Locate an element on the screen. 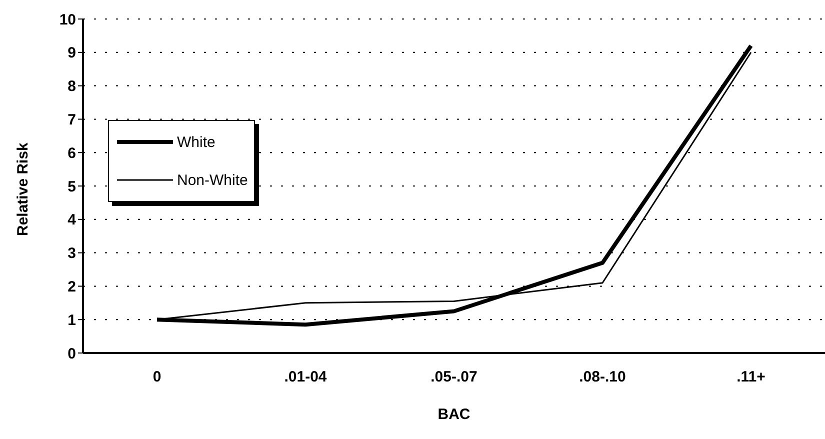 This screenshot has height=439, width=825. y-tick-label: 5 is located at coordinates (72, 187).